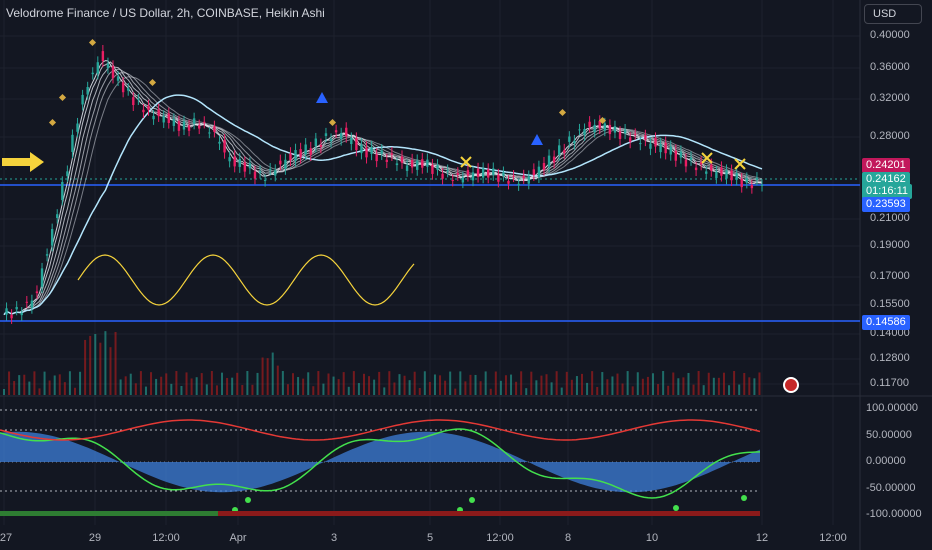 The image size is (932, 550). I want to click on price-tick-label: 0.28000, so click(890, 136).